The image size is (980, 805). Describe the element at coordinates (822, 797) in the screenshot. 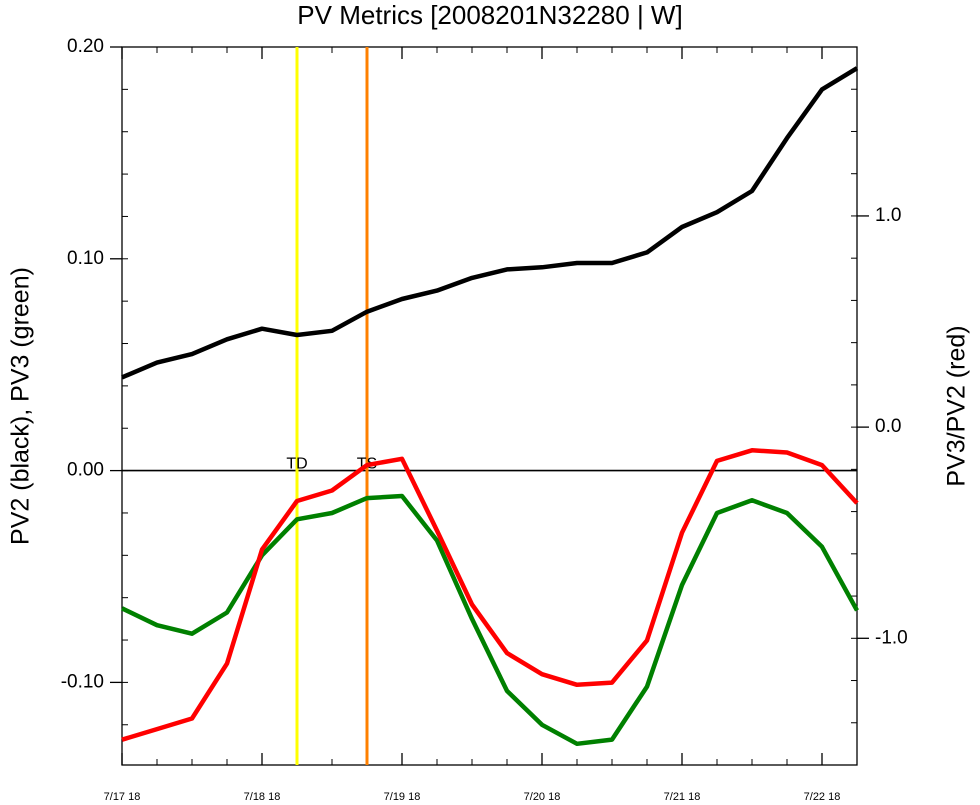

I see `x-tick-label: 7/22 18` at that location.